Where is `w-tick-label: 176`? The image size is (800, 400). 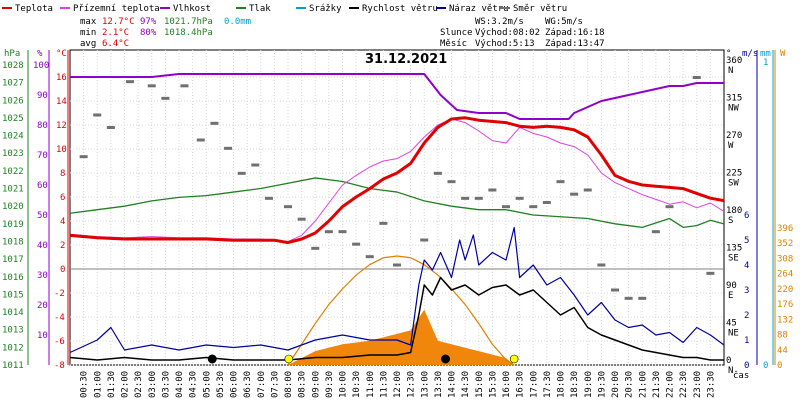
w-tick-label: 176 is located at coordinates (785, 305).